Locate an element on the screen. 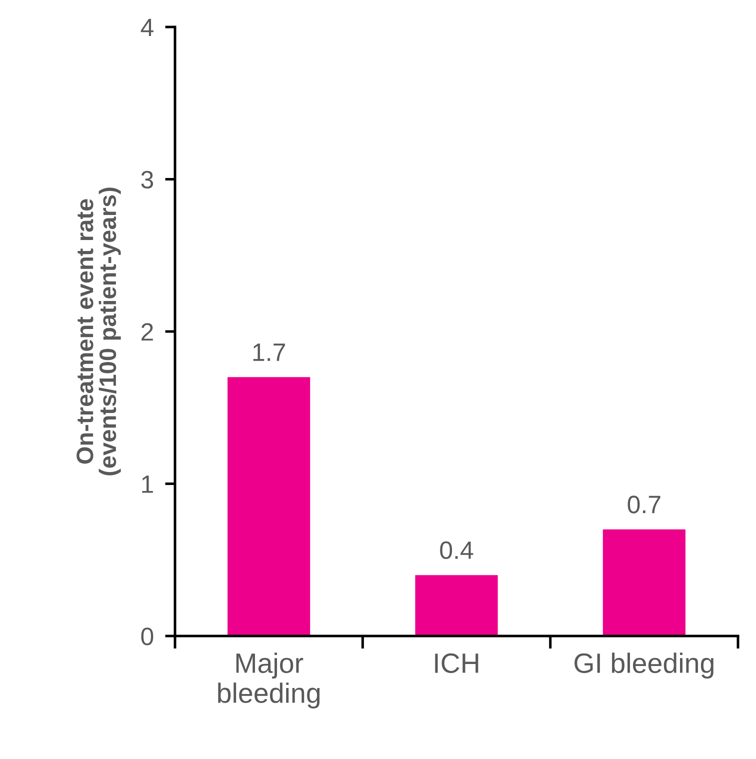 The image size is (756, 759). data-label: 1.7 is located at coordinates (269, 352).